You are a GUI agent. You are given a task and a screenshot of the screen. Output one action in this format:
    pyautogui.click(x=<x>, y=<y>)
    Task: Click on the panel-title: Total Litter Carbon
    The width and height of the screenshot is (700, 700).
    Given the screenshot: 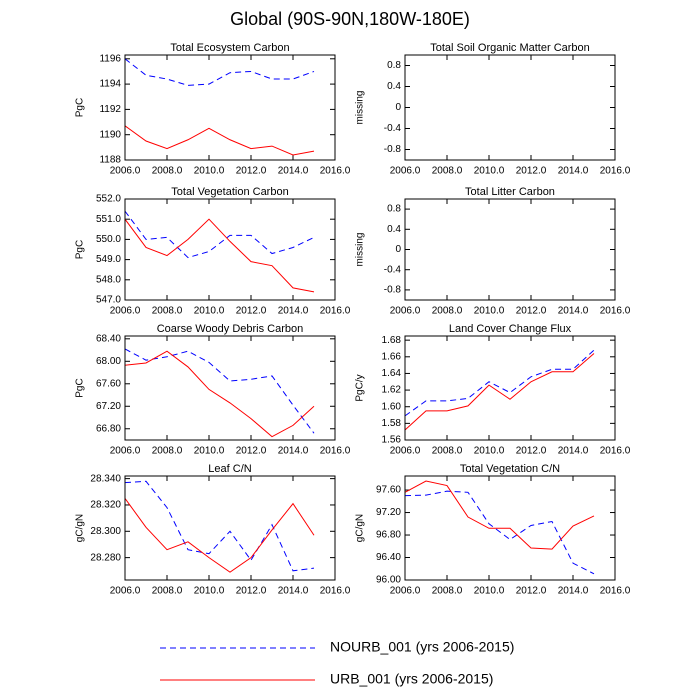 What is the action you would take?
    pyautogui.click(x=510, y=192)
    